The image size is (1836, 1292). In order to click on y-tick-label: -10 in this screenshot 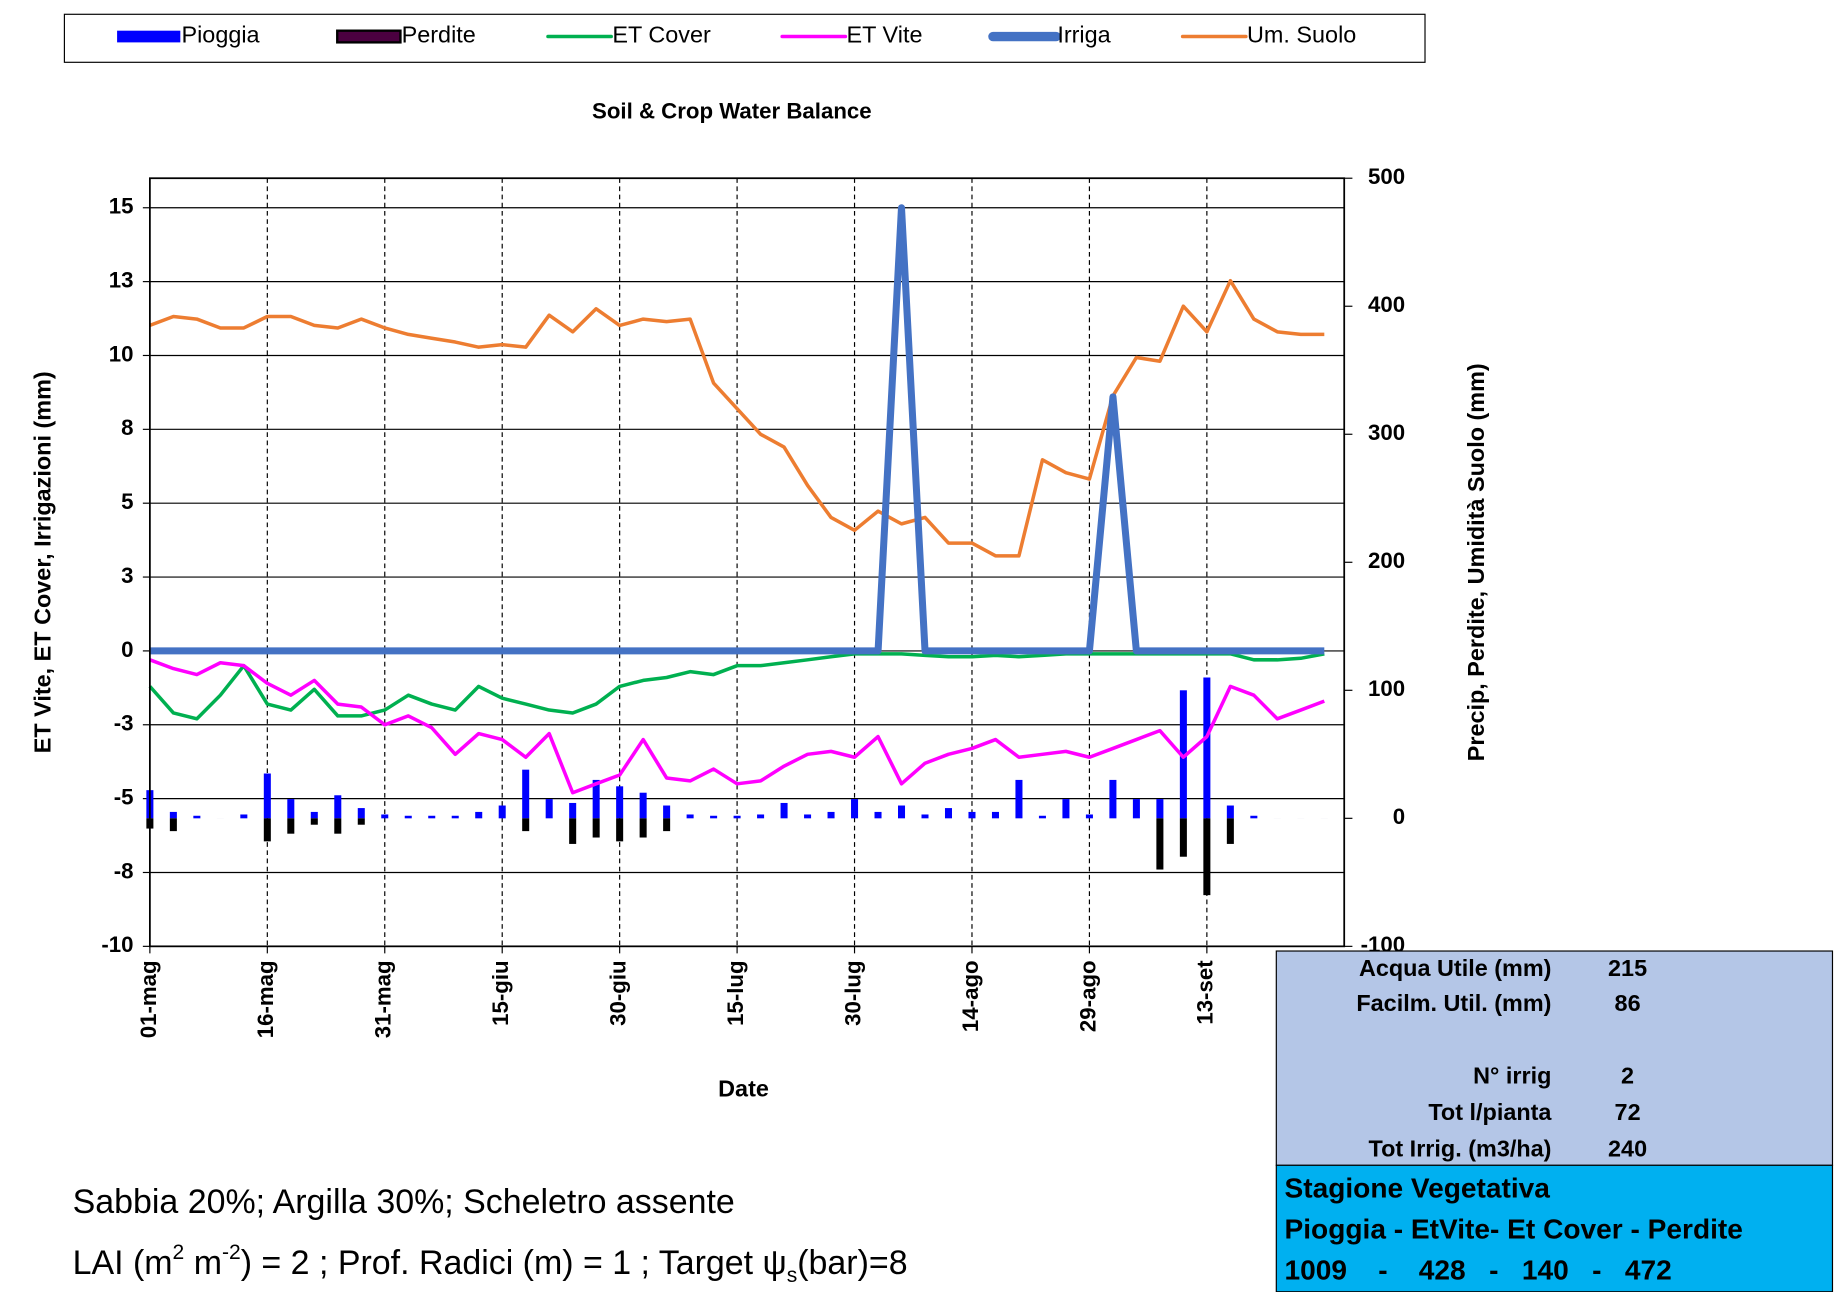, I will do `click(117, 944)`.